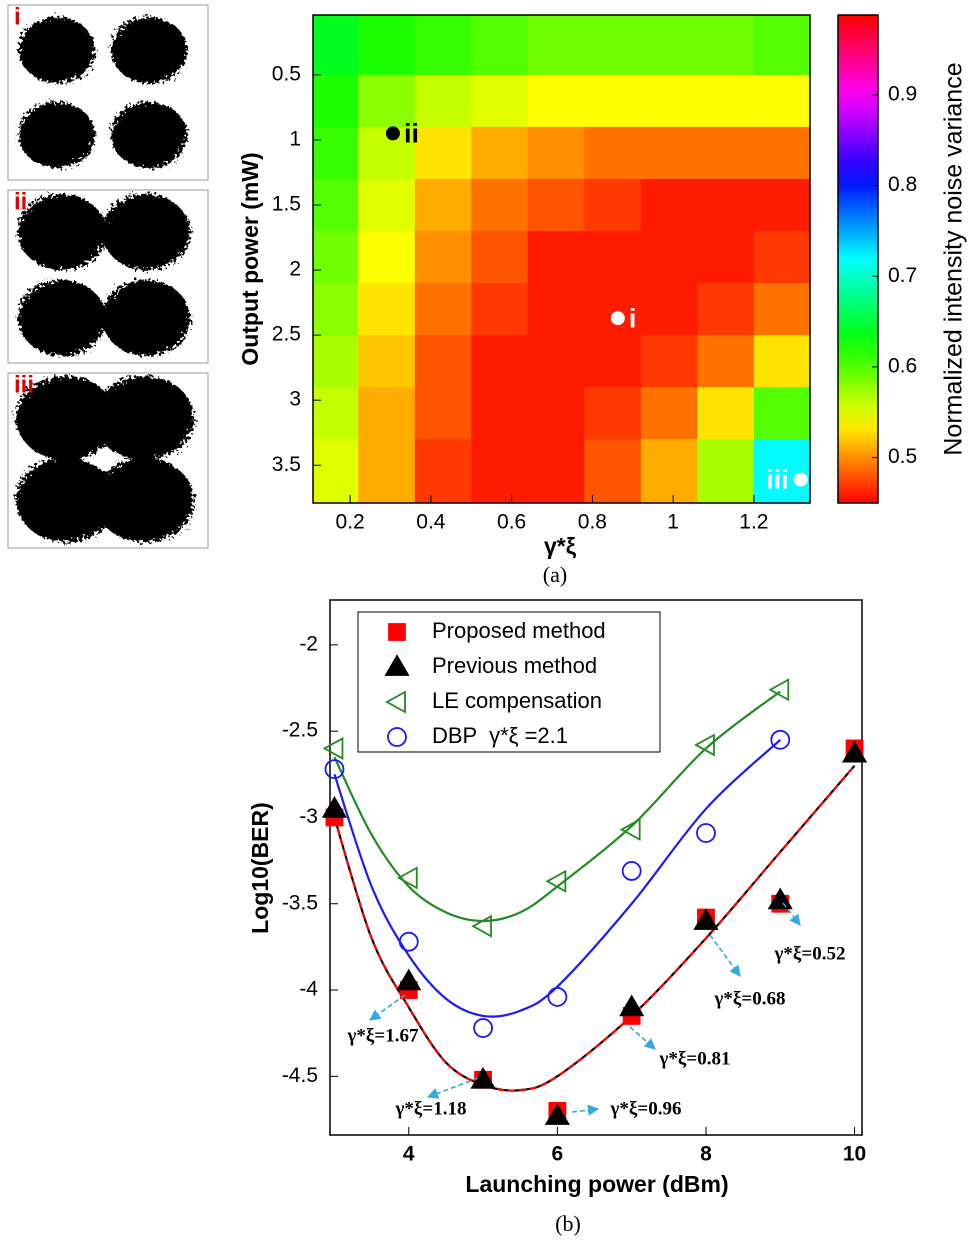  What do you see at coordinates (105, 279) in the screenshot?
I see `constellation` at bounding box center [105, 279].